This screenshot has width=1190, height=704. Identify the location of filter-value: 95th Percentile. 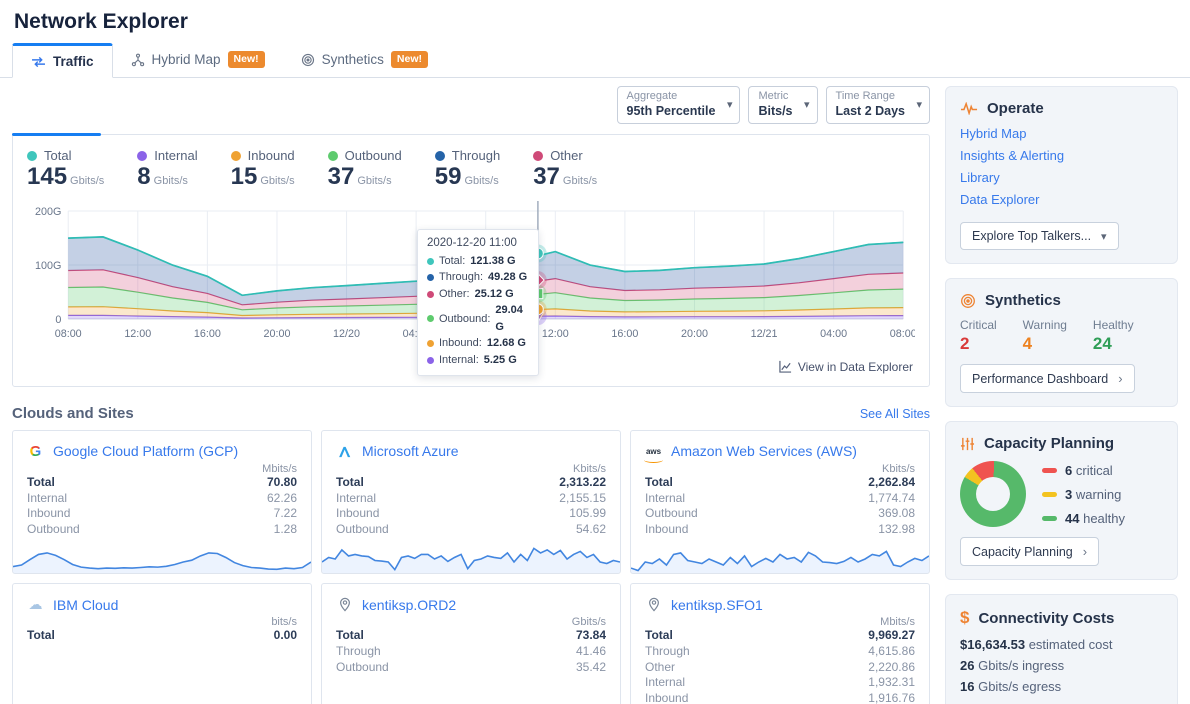
(671, 110).